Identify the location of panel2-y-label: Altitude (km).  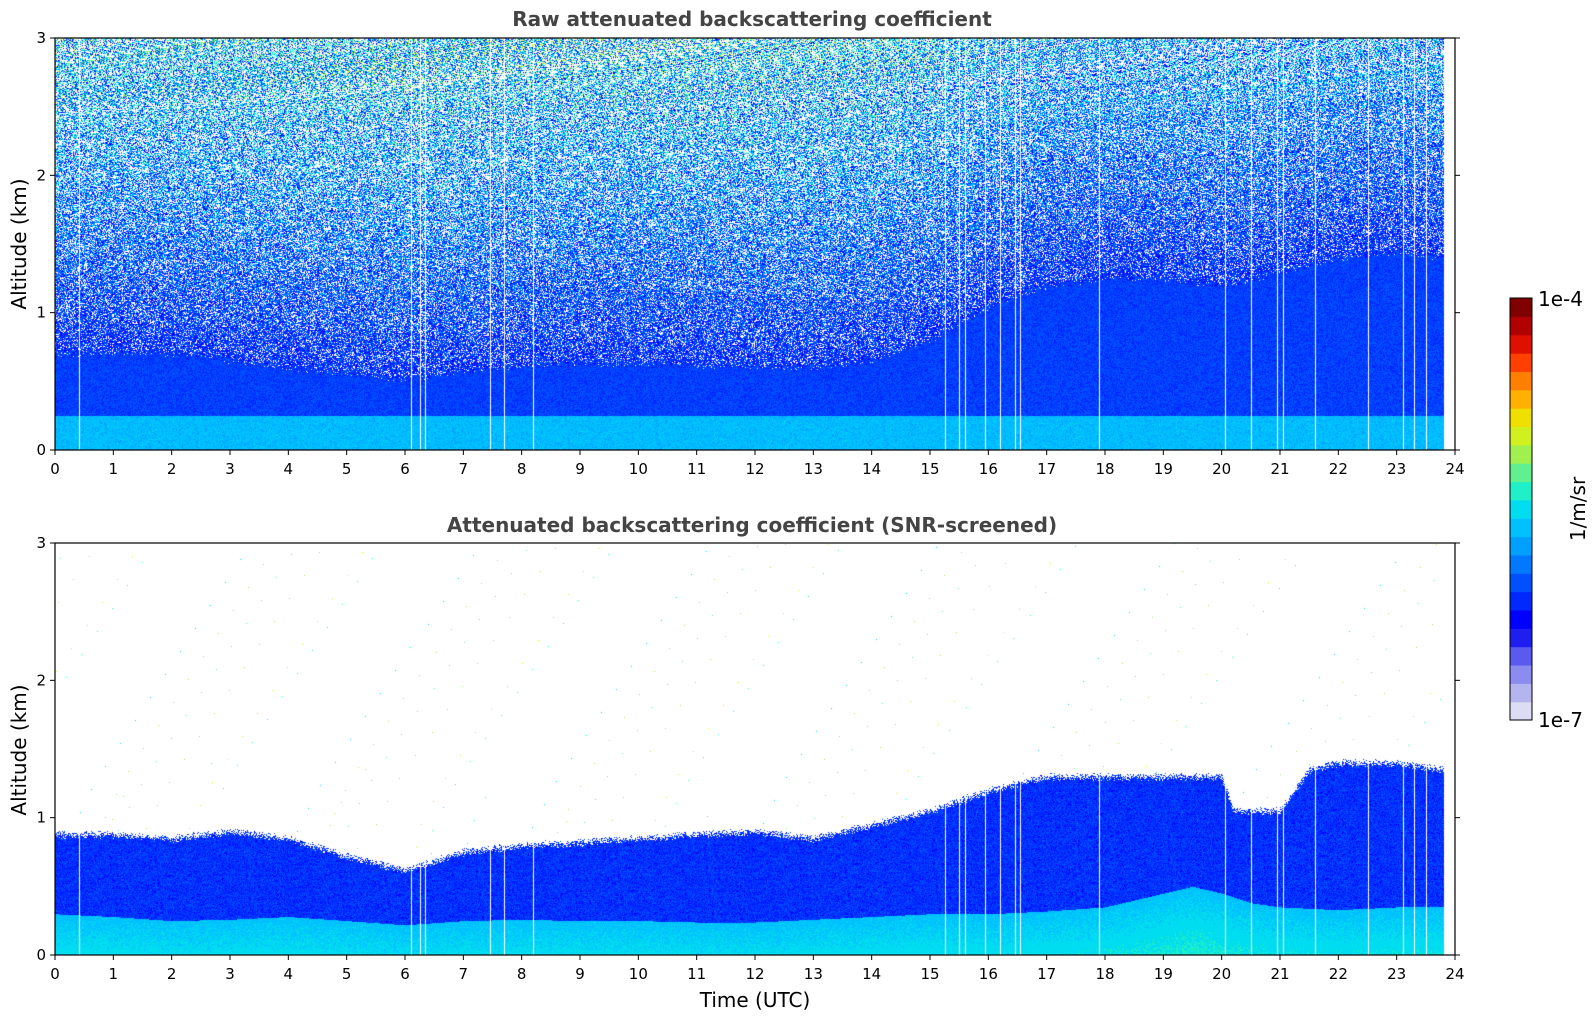
(19, 749).